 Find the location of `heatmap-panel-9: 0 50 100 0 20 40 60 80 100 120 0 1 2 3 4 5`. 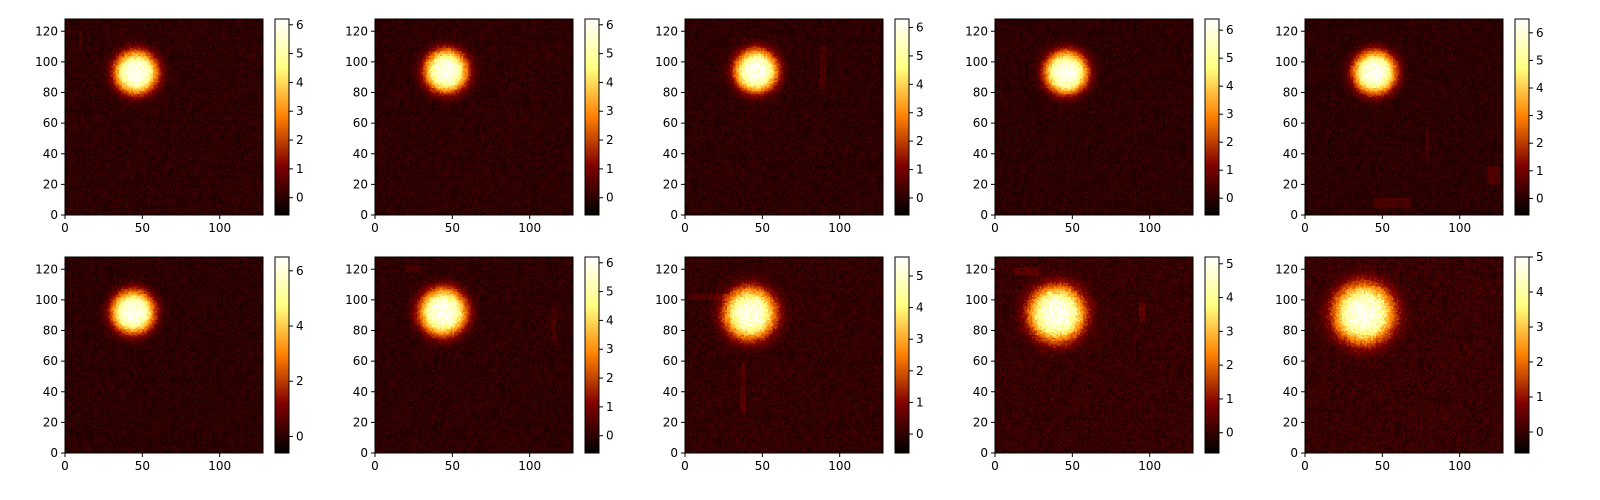

heatmap-panel-9: 0 50 100 0 20 40 60 80 100 120 0 1 2 3 4 5 is located at coordinates (1099, 364).